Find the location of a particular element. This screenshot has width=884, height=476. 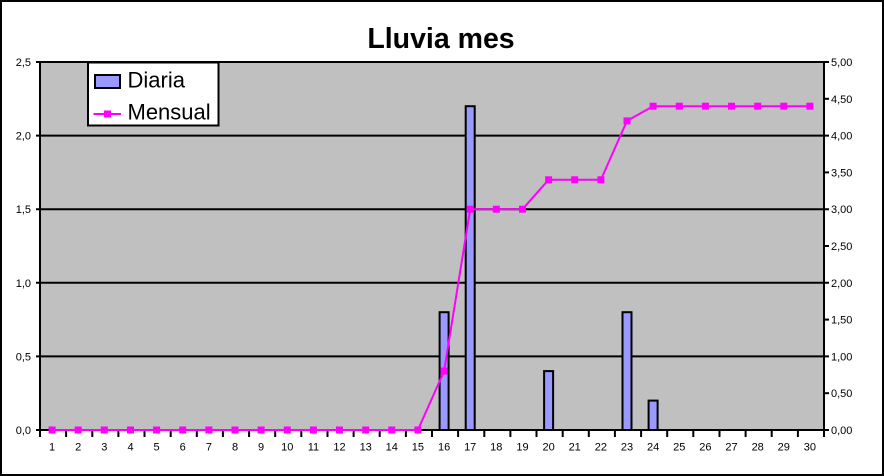

svg-text: 28 is located at coordinates (758, 448).